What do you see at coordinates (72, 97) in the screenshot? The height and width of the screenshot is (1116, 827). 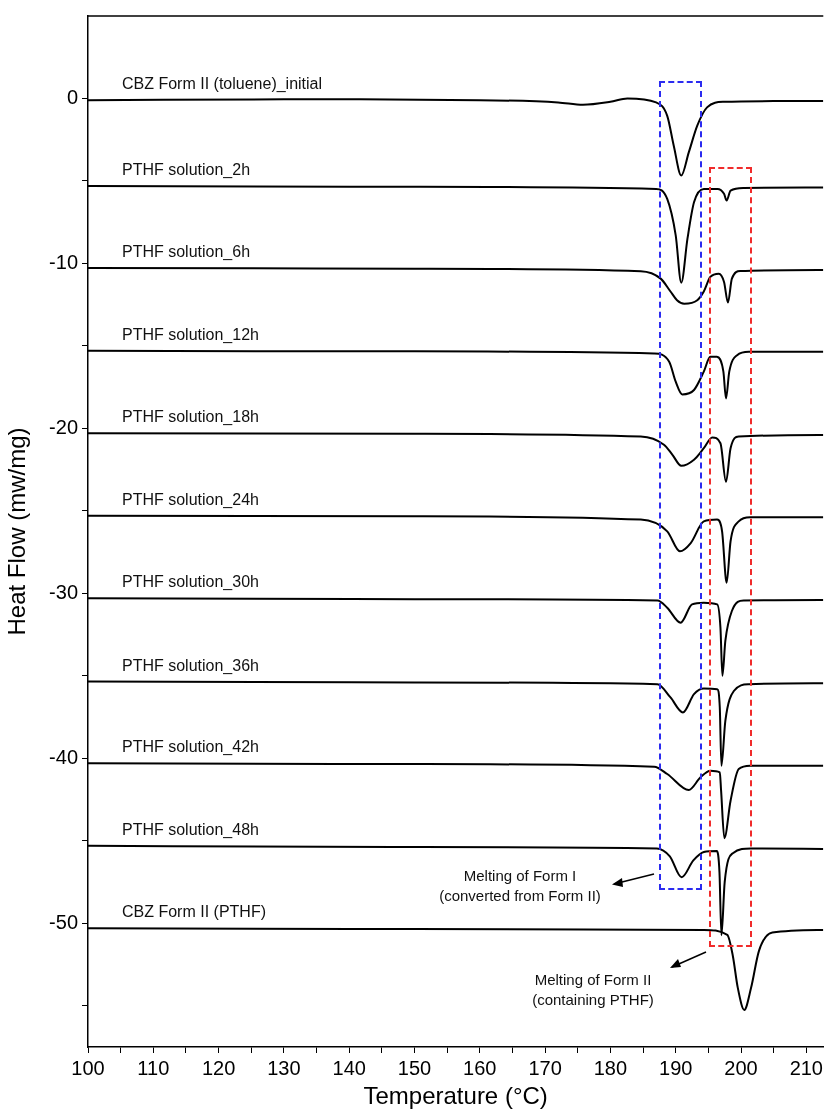 I see `y-tick-label: 0` at bounding box center [72, 97].